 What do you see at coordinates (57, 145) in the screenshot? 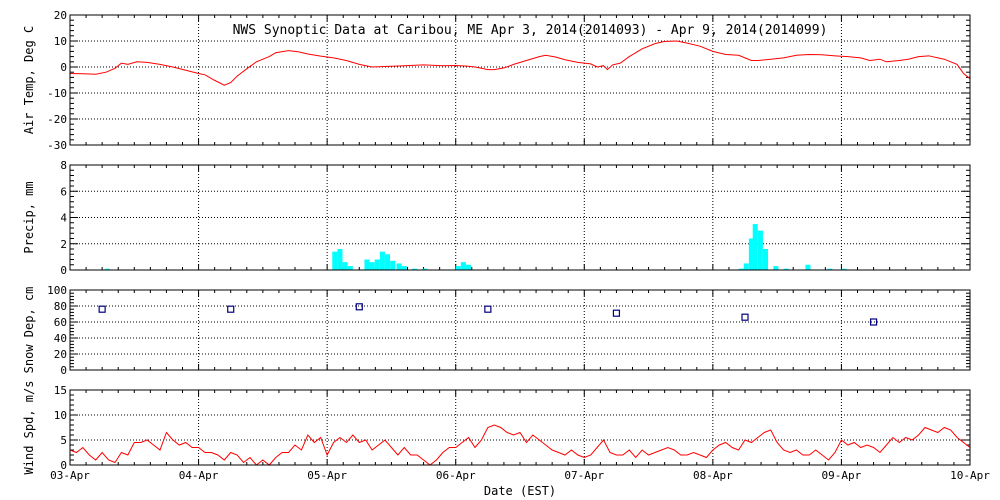
I see `y-tick-label: -30` at bounding box center [57, 145].